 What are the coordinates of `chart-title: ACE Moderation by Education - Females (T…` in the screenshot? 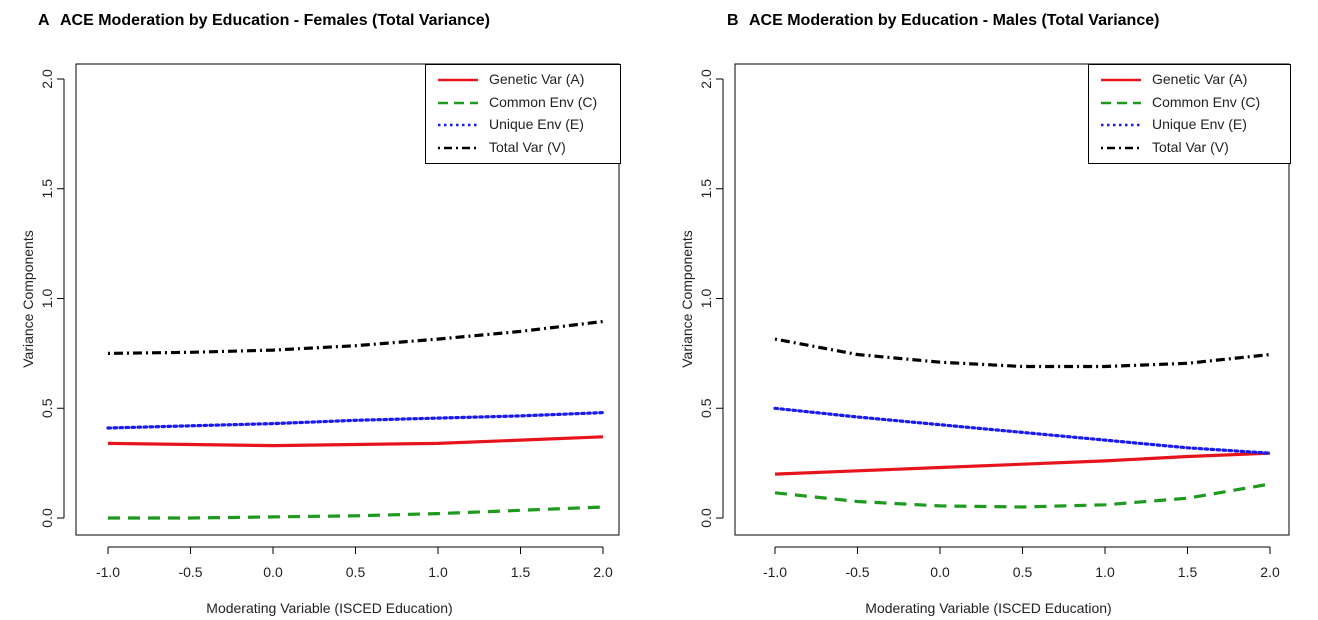 It's located at (275, 20).